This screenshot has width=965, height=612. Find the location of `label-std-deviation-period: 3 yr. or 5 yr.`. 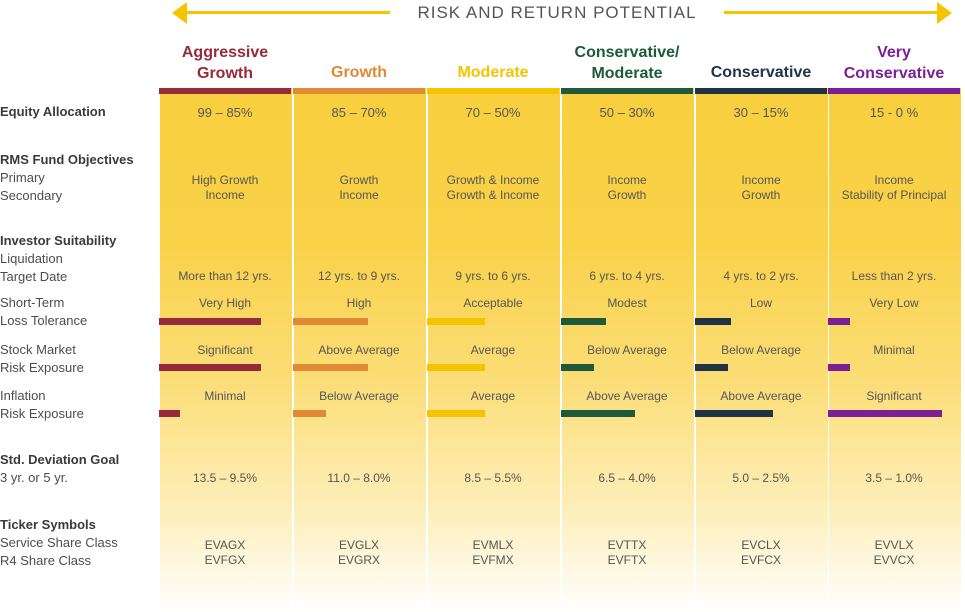

label-std-deviation-period: 3 yr. or 5 yr. is located at coordinates (34, 477).